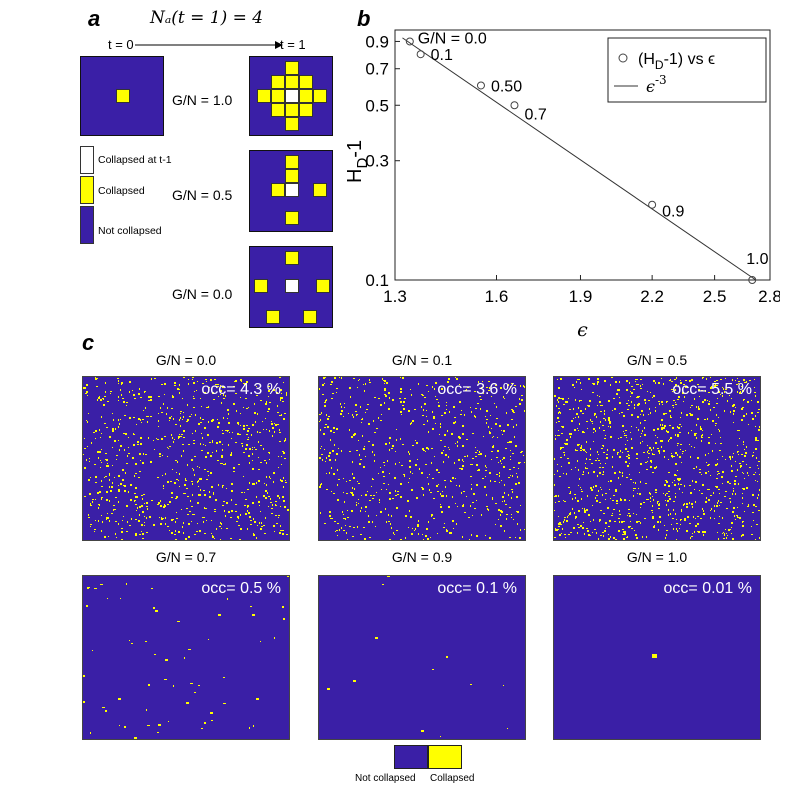  I want to click on legend-swatch-not-collapsed, so click(87, 225).